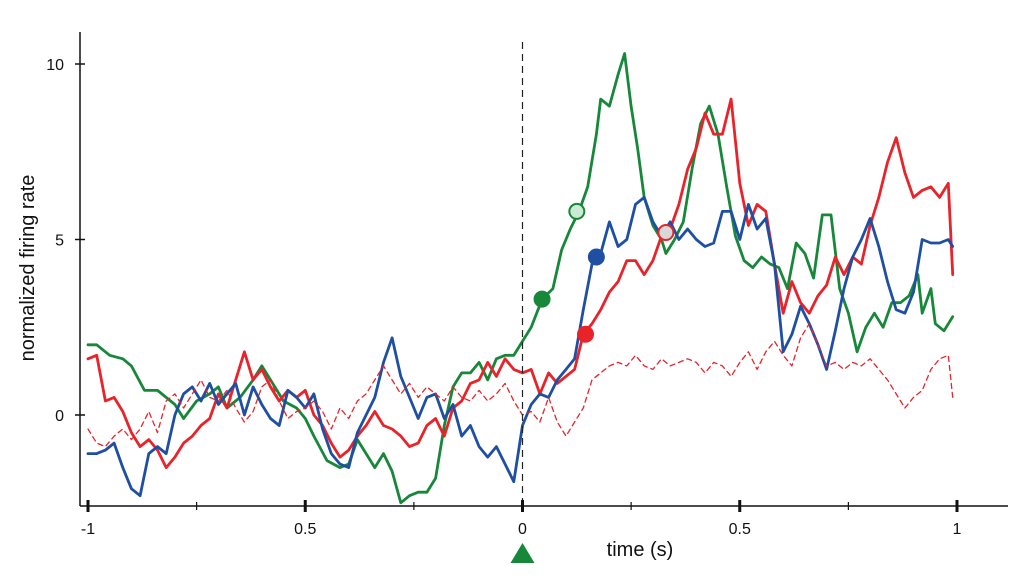 This screenshot has width=1024, height=587. What do you see at coordinates (521, 519) in the screenshot?
I see `x-ticks: -1 0.5 0 0.5 1` at bounding box center [521, 519].